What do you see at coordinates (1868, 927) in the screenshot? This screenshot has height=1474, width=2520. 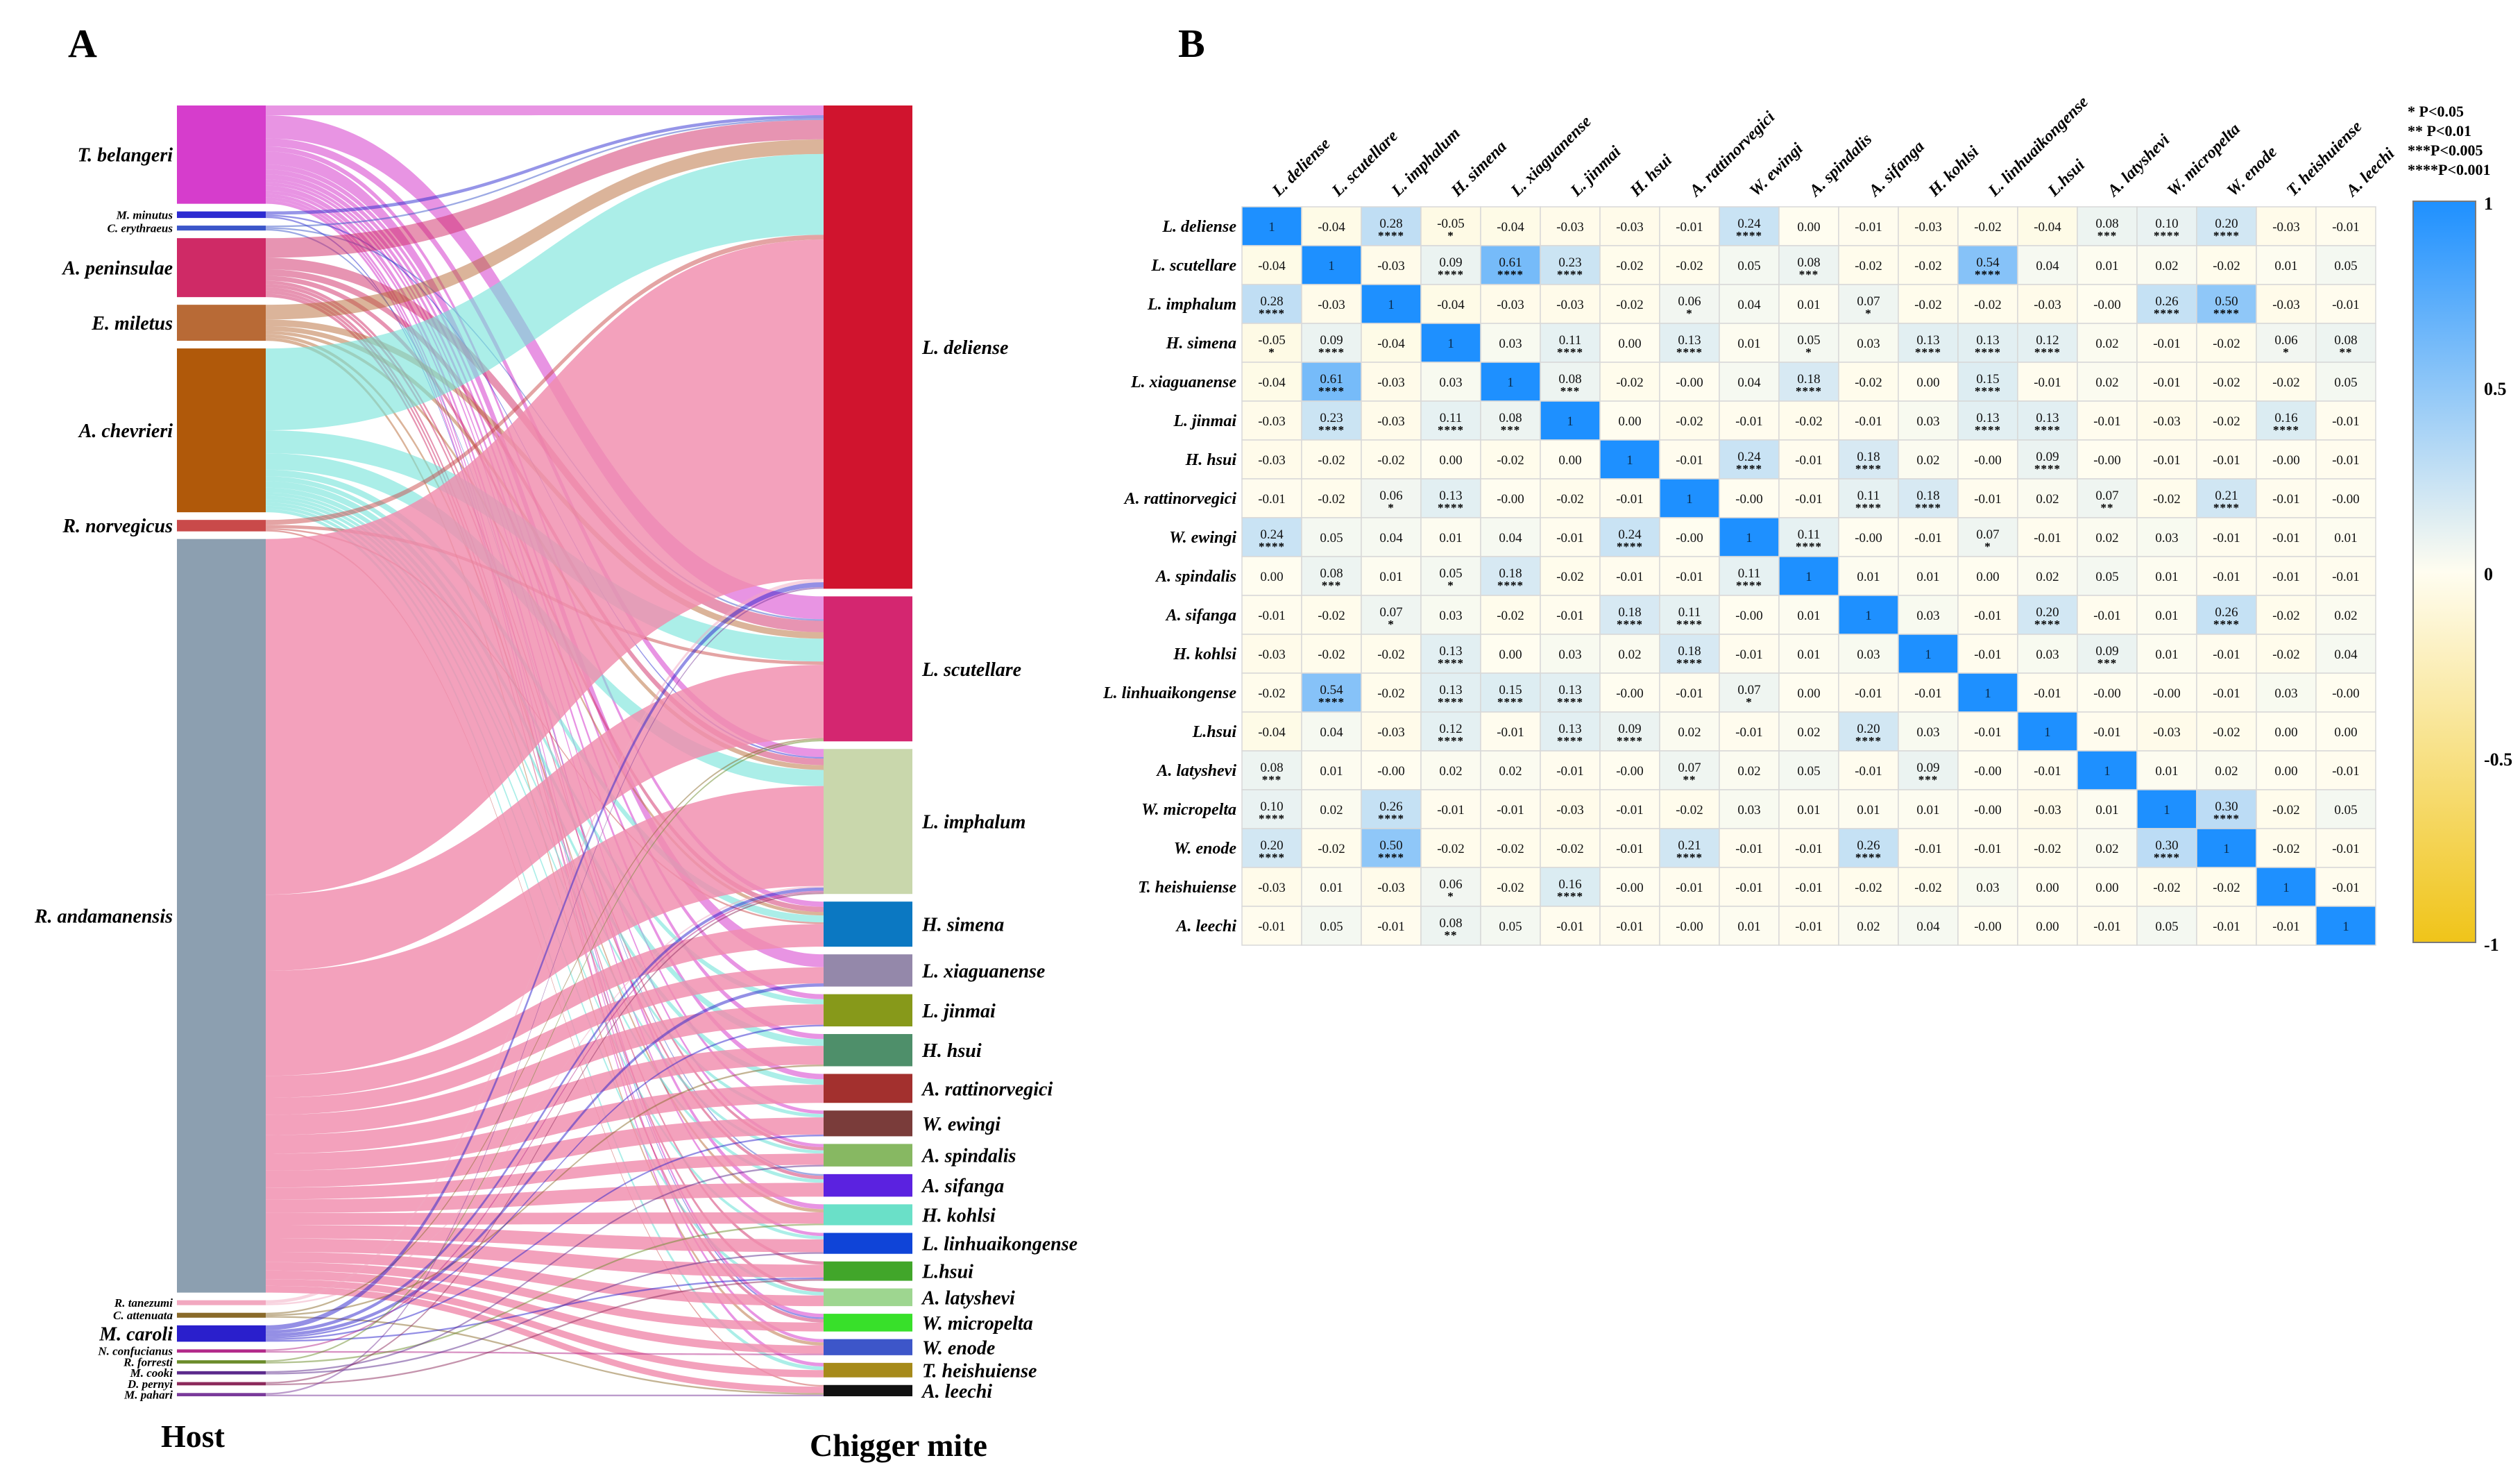 I see `heatmap-value-18-10: 0.02` at bounding box center [1868, 927].